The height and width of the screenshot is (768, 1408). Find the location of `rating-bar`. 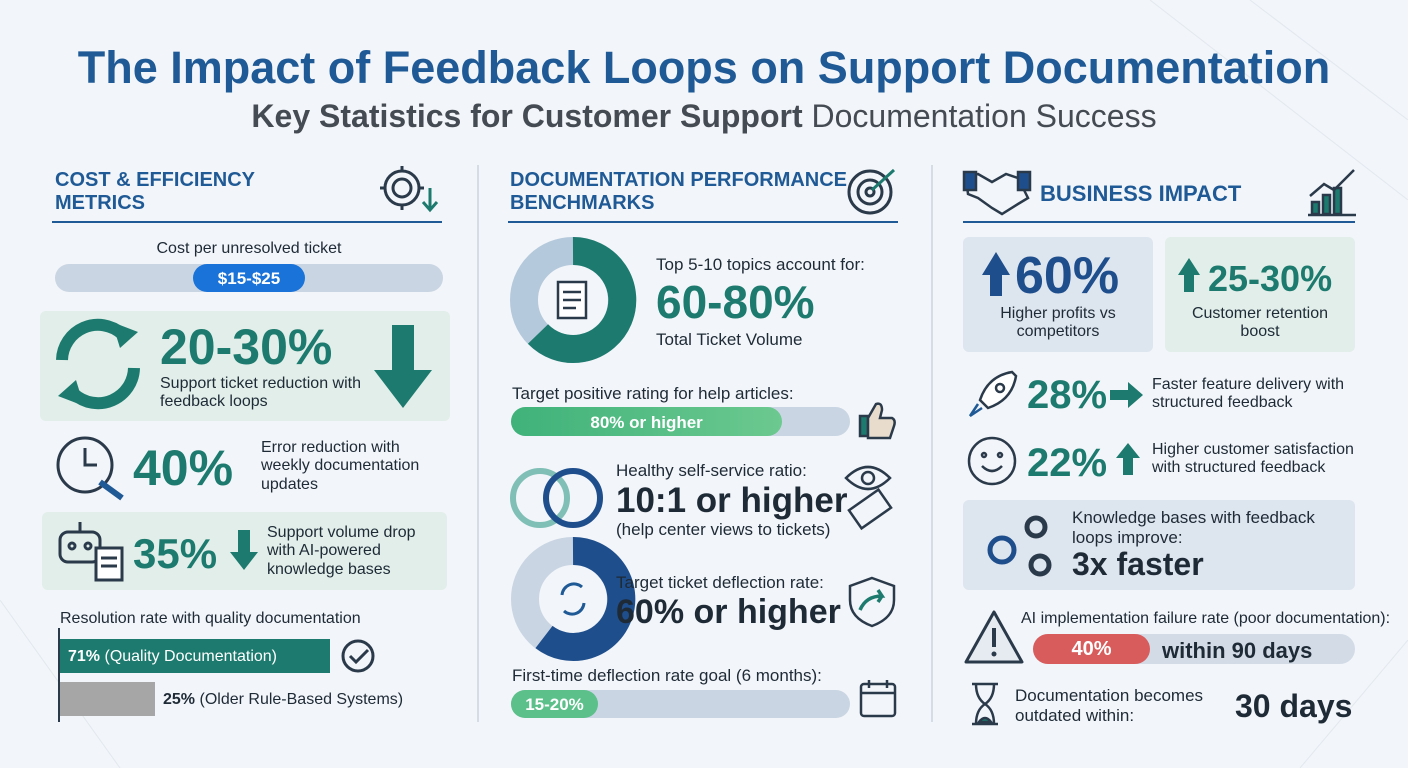

rating-bar is located at coordinates (647, 421).